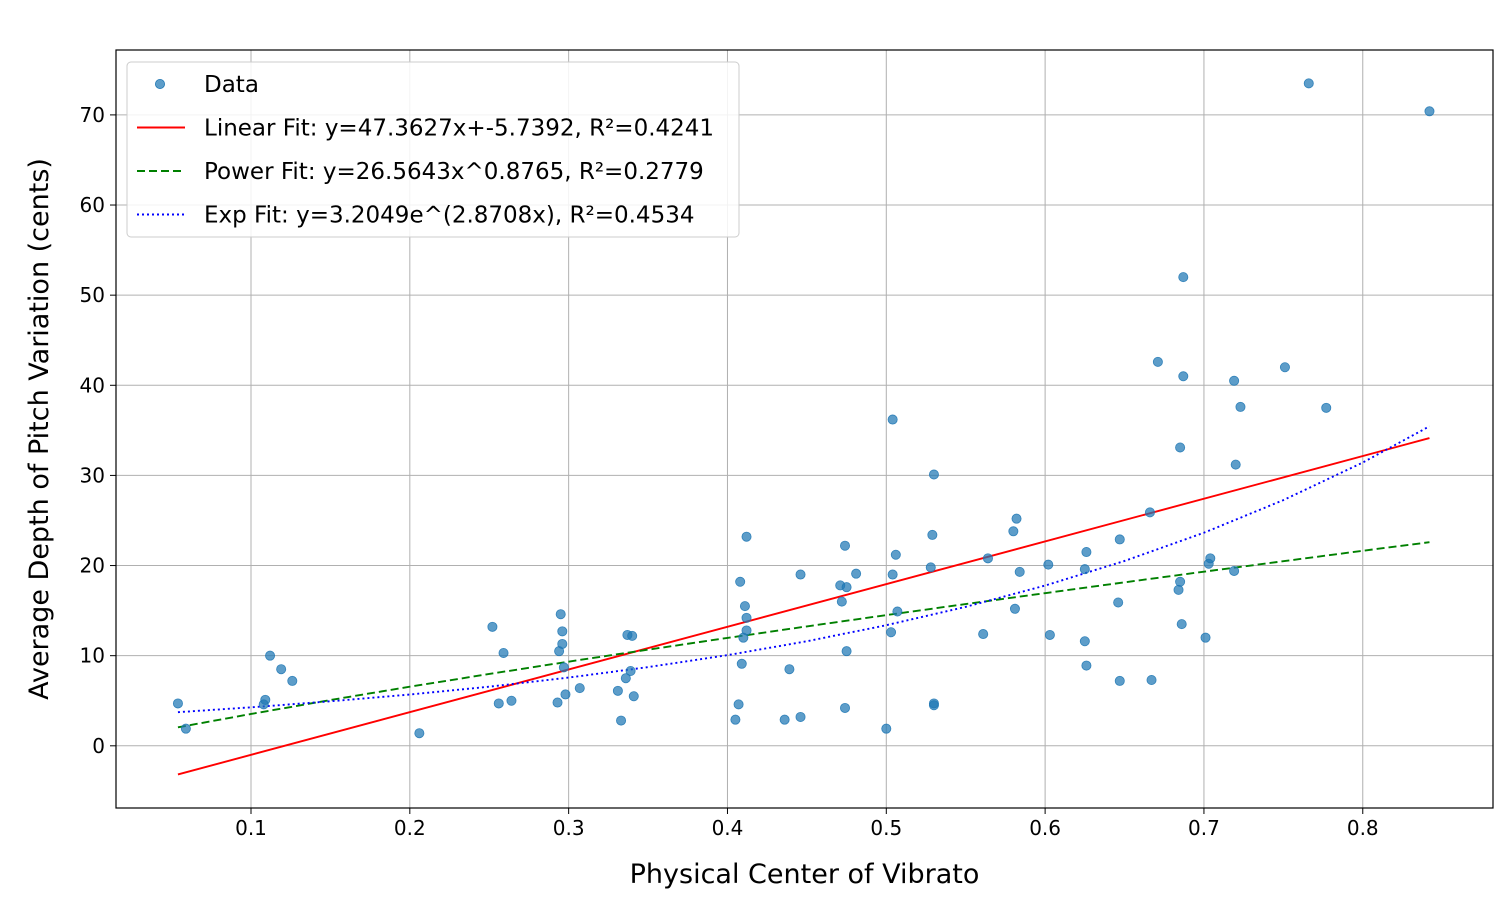 The height and width of the screenshot is (909, 1512). I want to click on x-tick-label-0-3: 0.3, so click(569, 828).